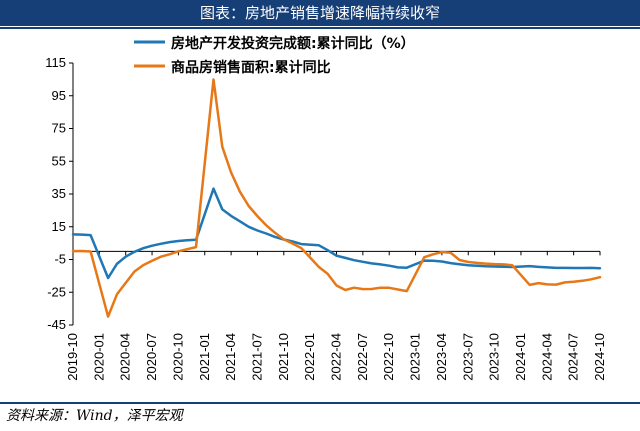 The image size is (640, 431). Describe the element at coordinates (251, 67) in the screenshot. I see `legend-label-sales-area: 商品房销售面积:累计同比` at that location.